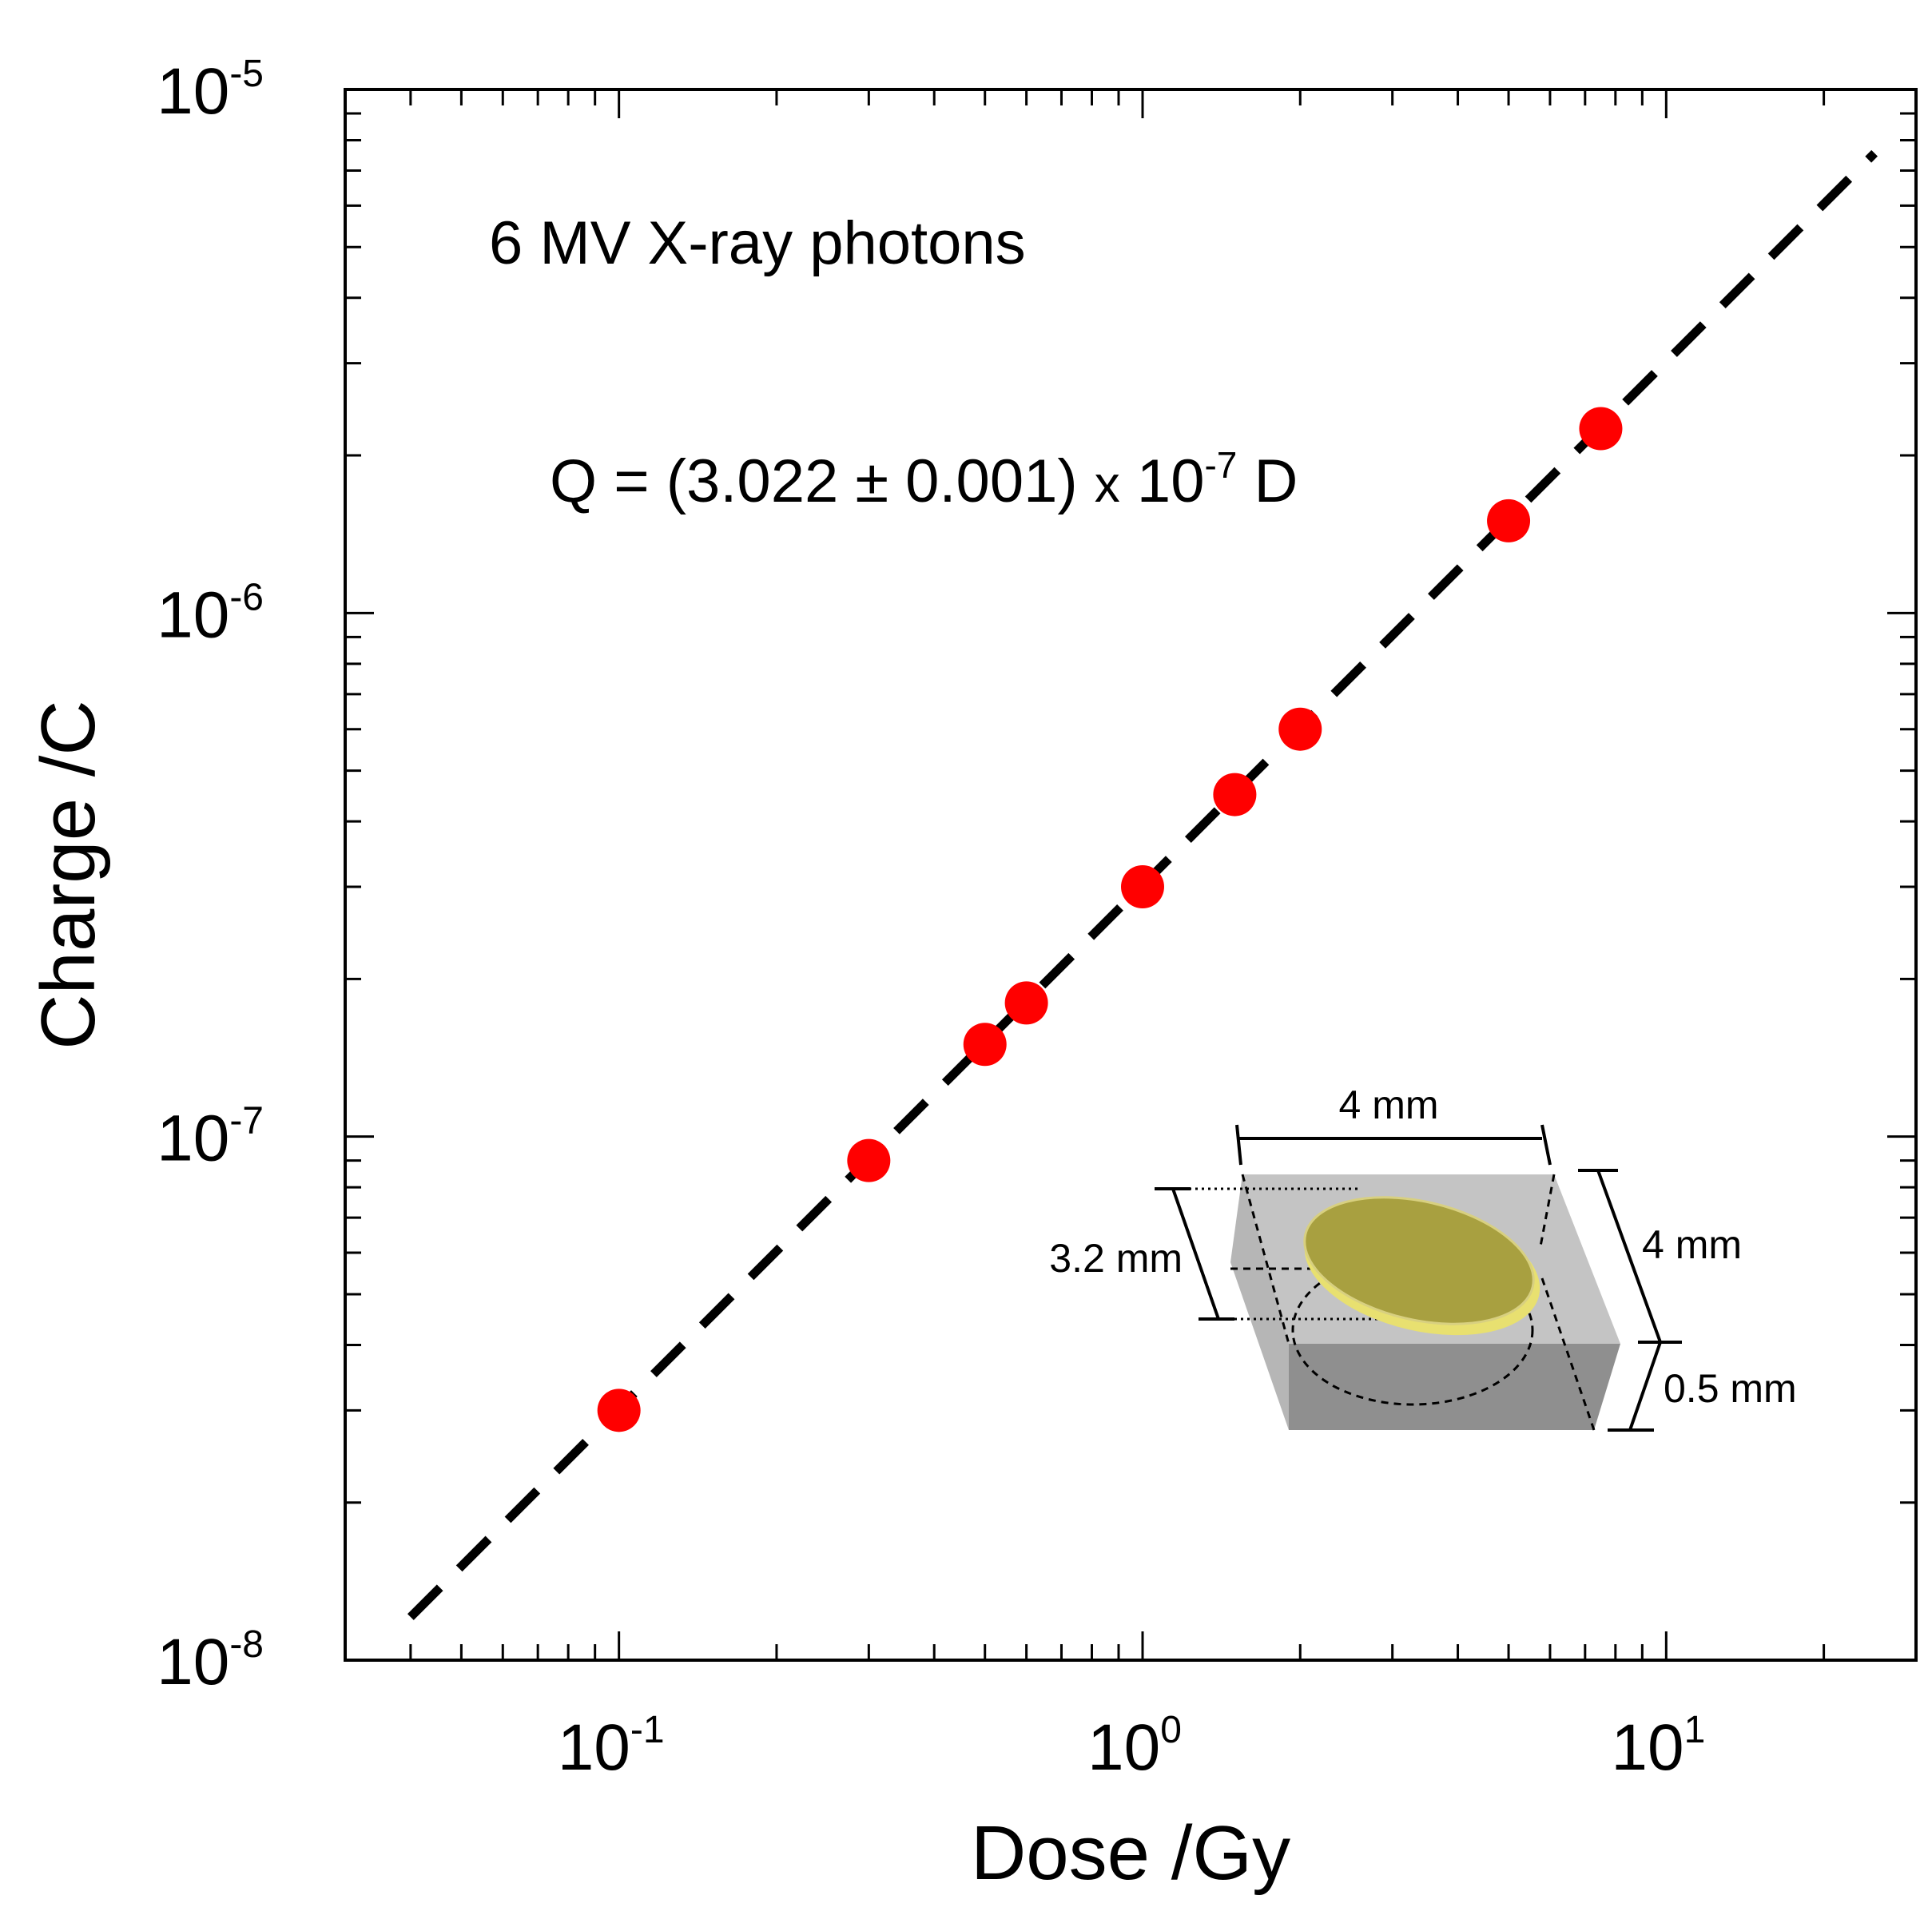  What do you see at coordinates (1454, 1387) in the screenshot?
I see `block-front-face` at bounding box center [1454, 1387].